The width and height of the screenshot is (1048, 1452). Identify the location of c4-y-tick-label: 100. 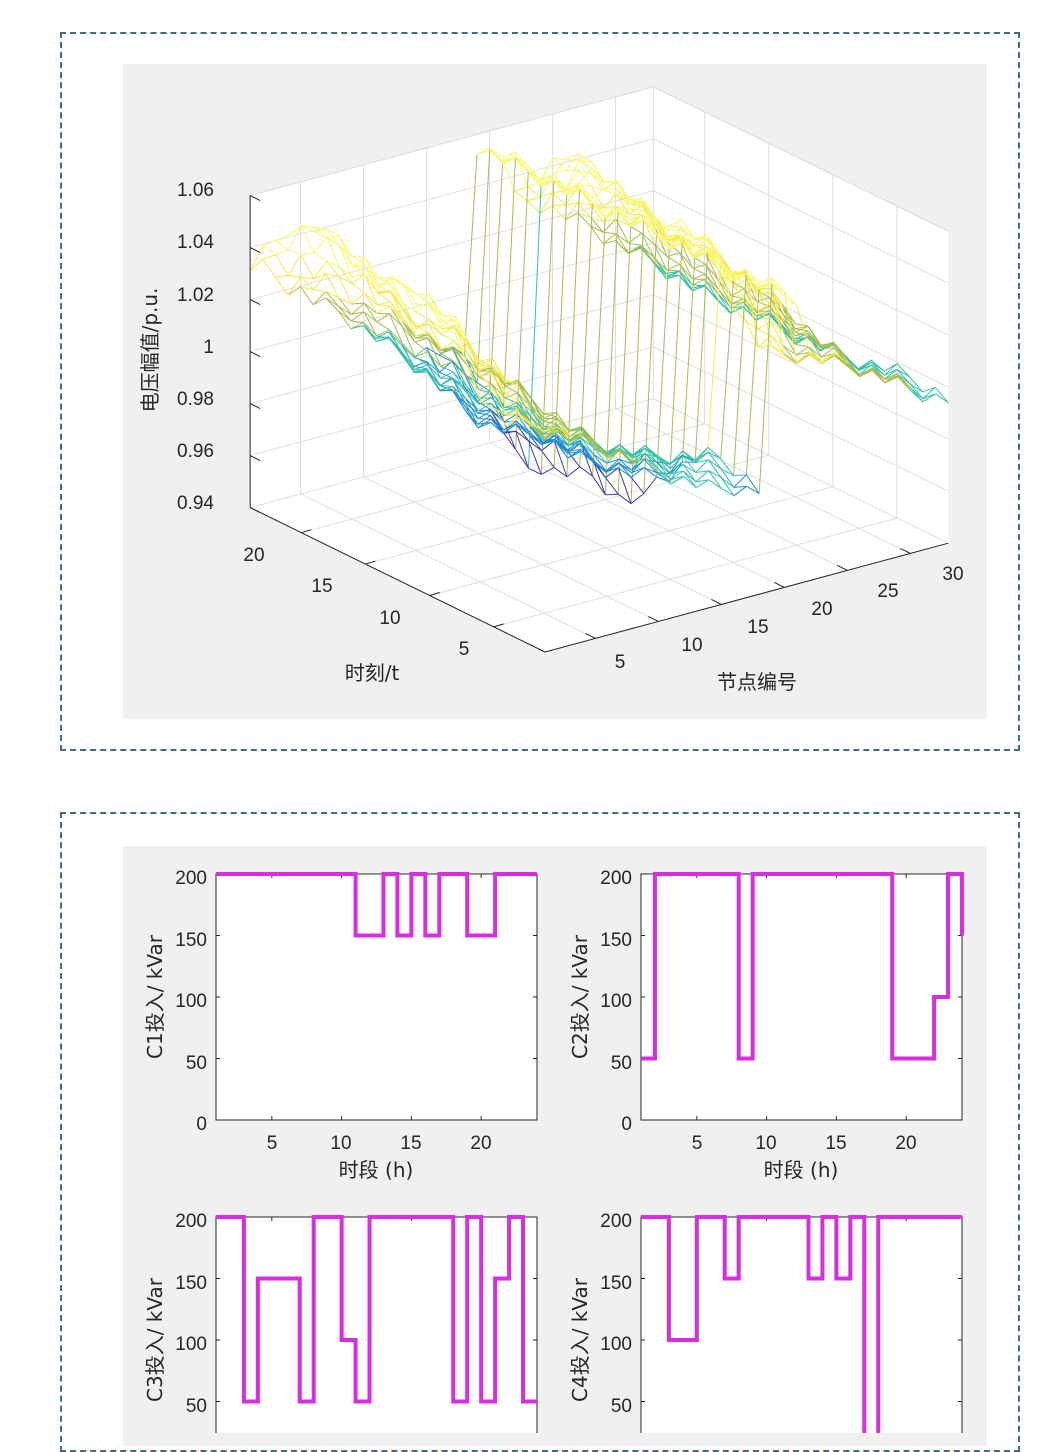
(616, 1344).